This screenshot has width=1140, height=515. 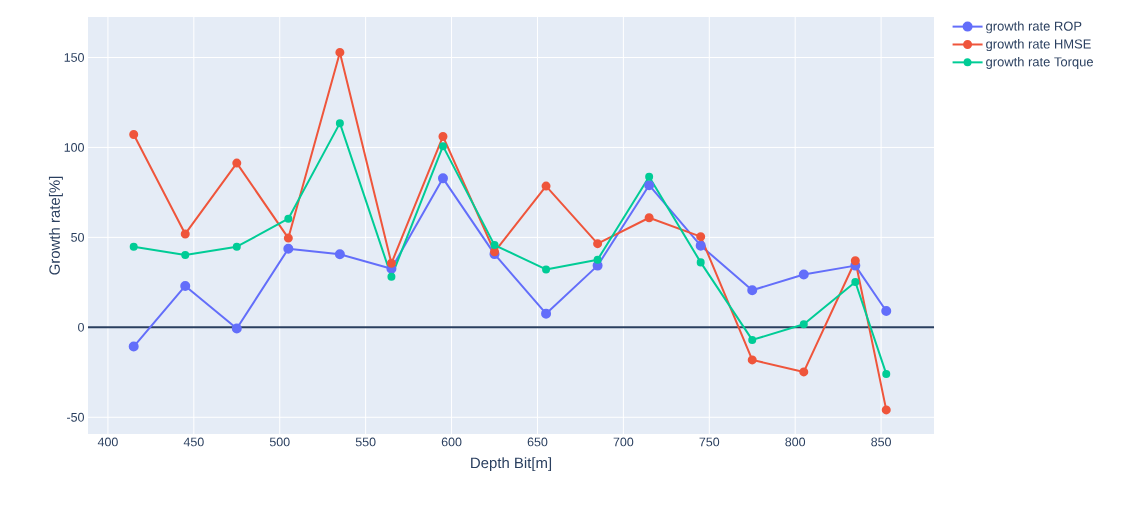 I want to click on x-tick-label: 800, so click(x=795, y=442).